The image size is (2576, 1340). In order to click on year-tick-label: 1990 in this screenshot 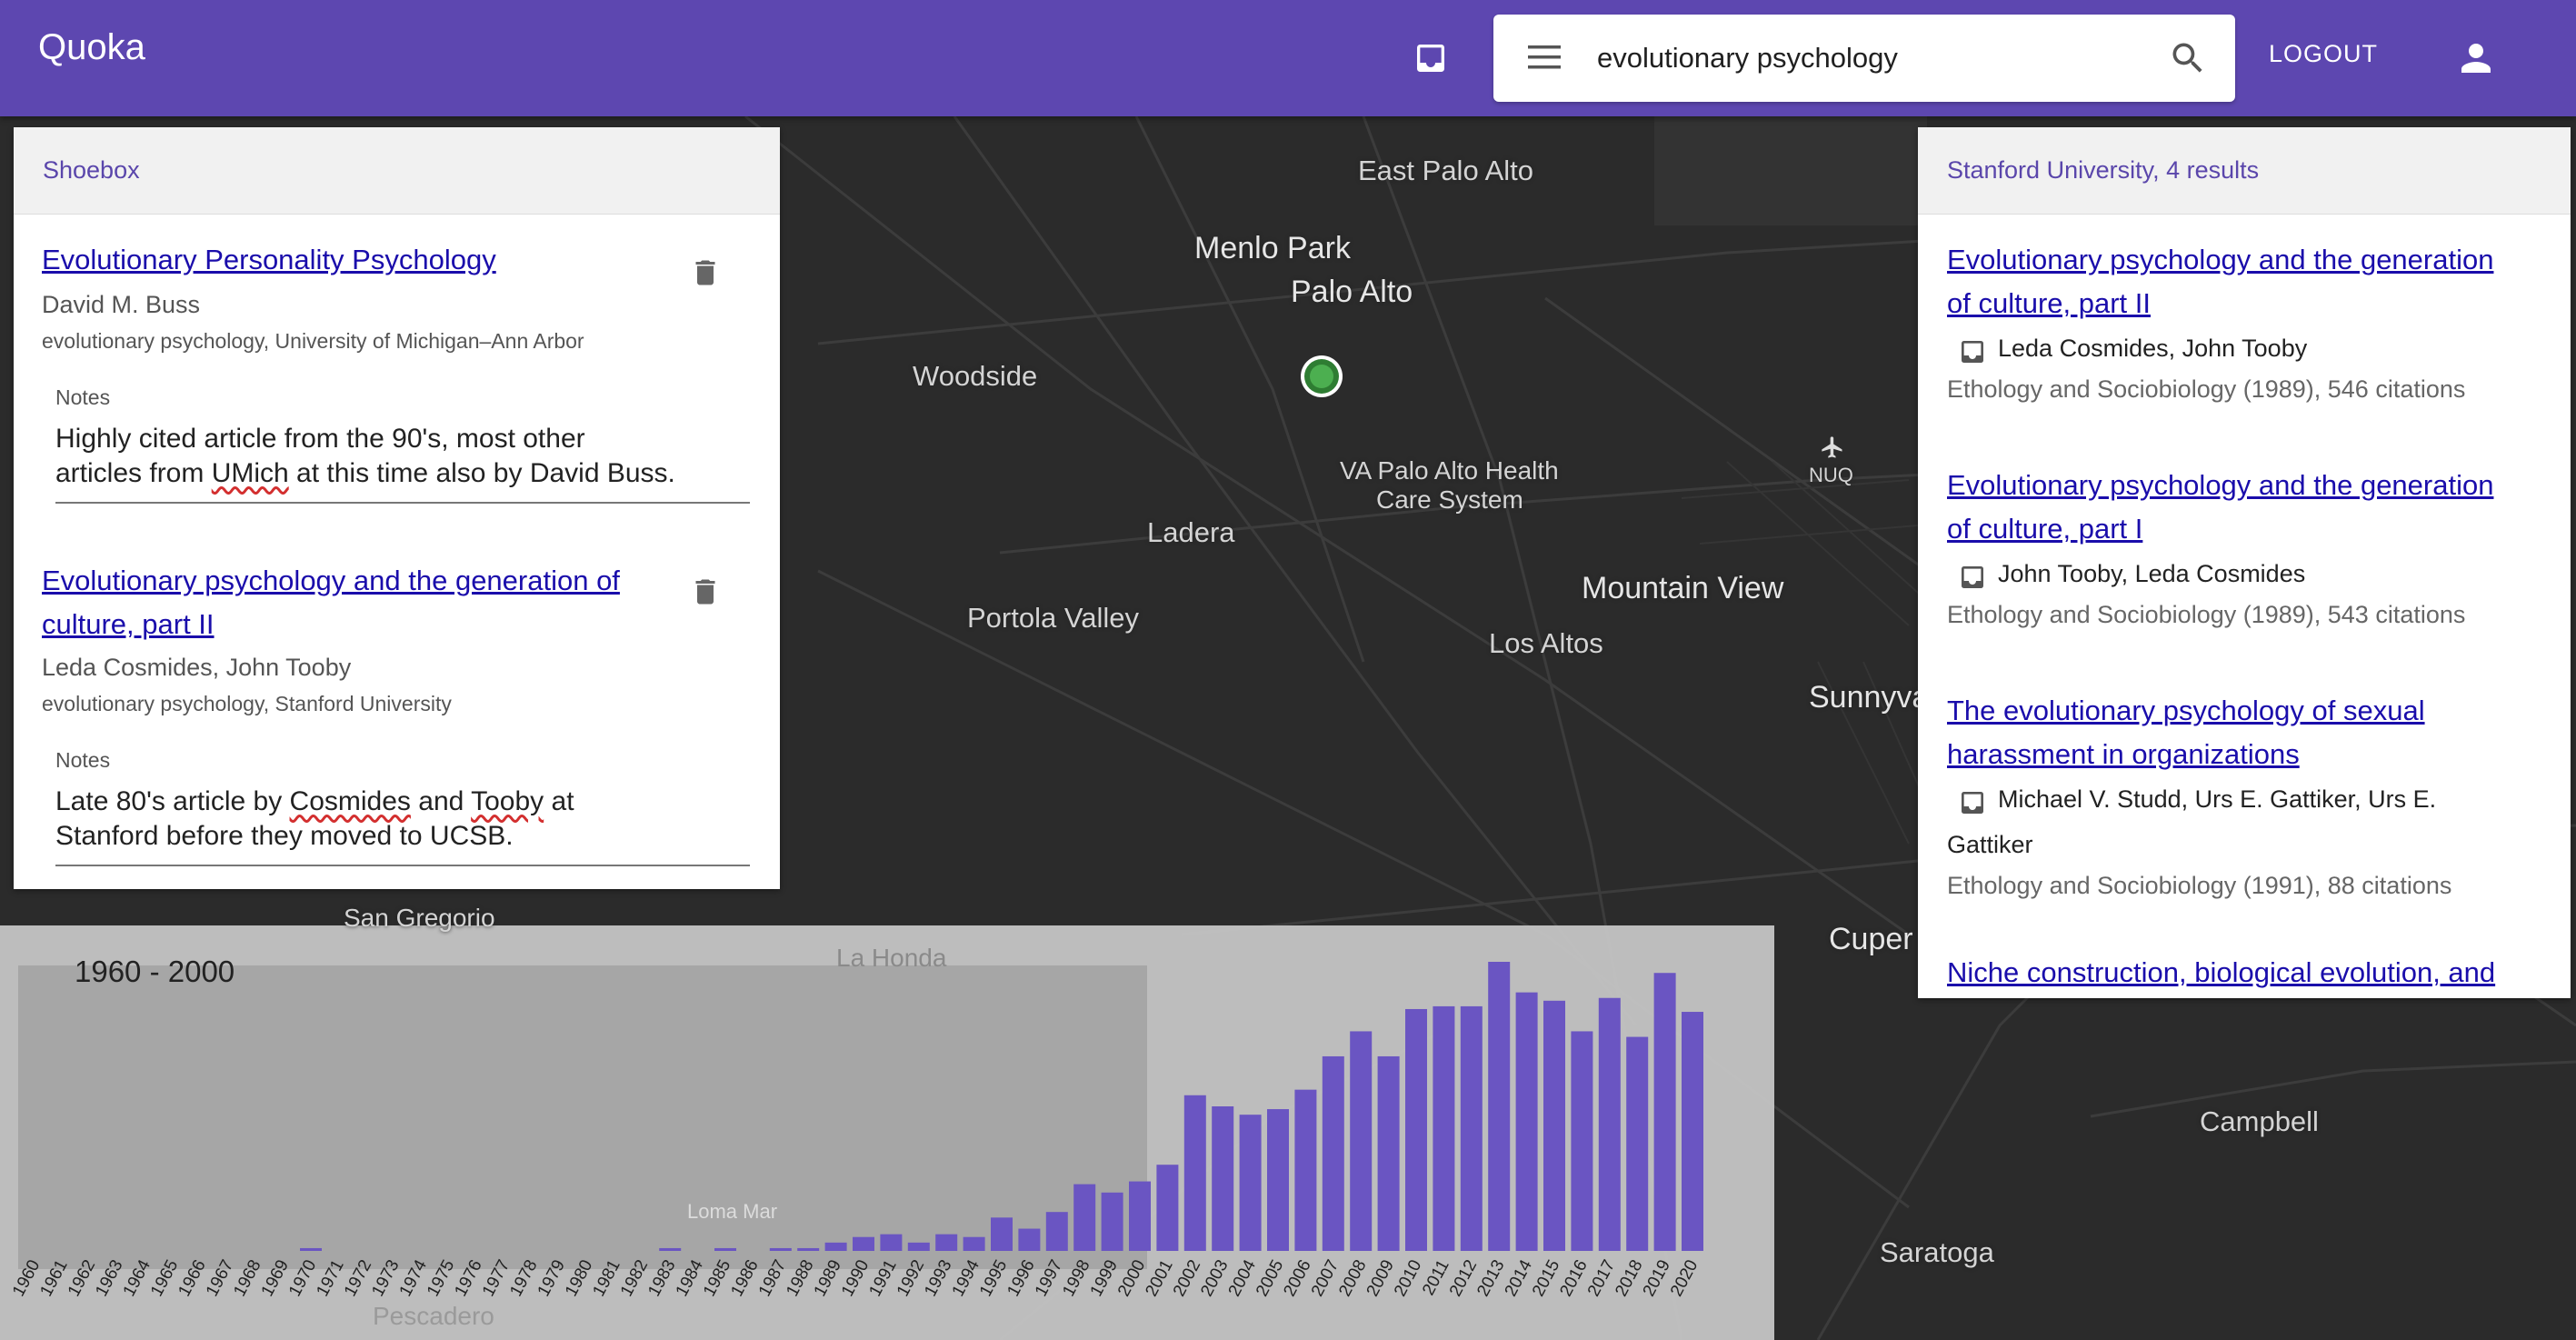, I will do `click(855, 1277)`.